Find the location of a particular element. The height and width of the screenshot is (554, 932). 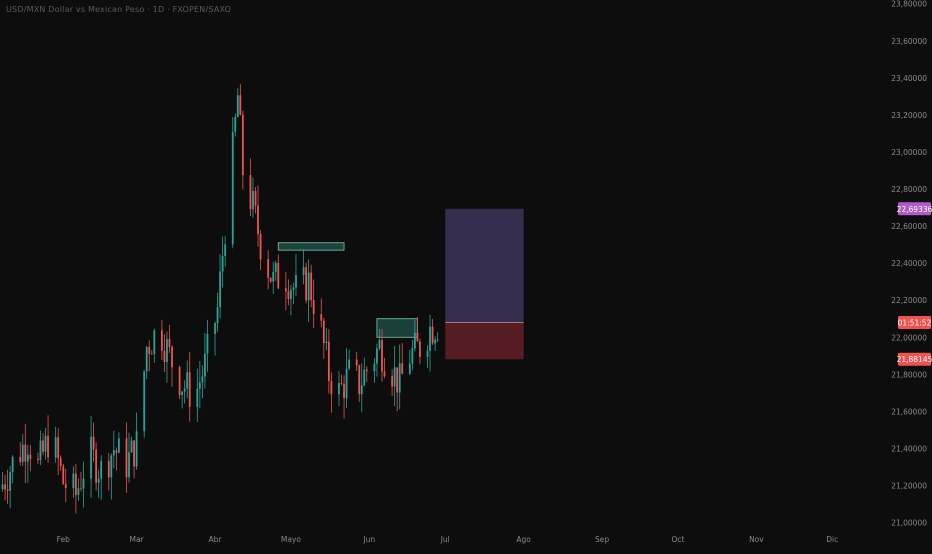

y-tick-label: 23,20000 is located at coordinates (909, 115).